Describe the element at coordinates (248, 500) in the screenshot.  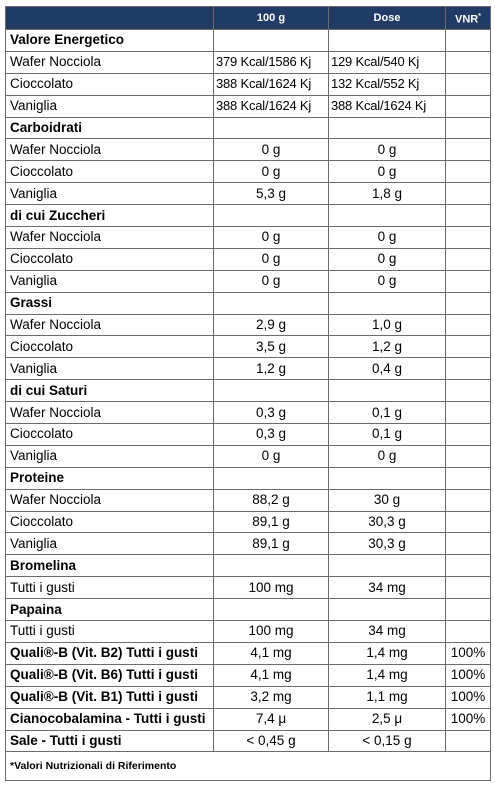
I see `table-row: Wafer Nocciola 88,2 g 30 g` at that location.